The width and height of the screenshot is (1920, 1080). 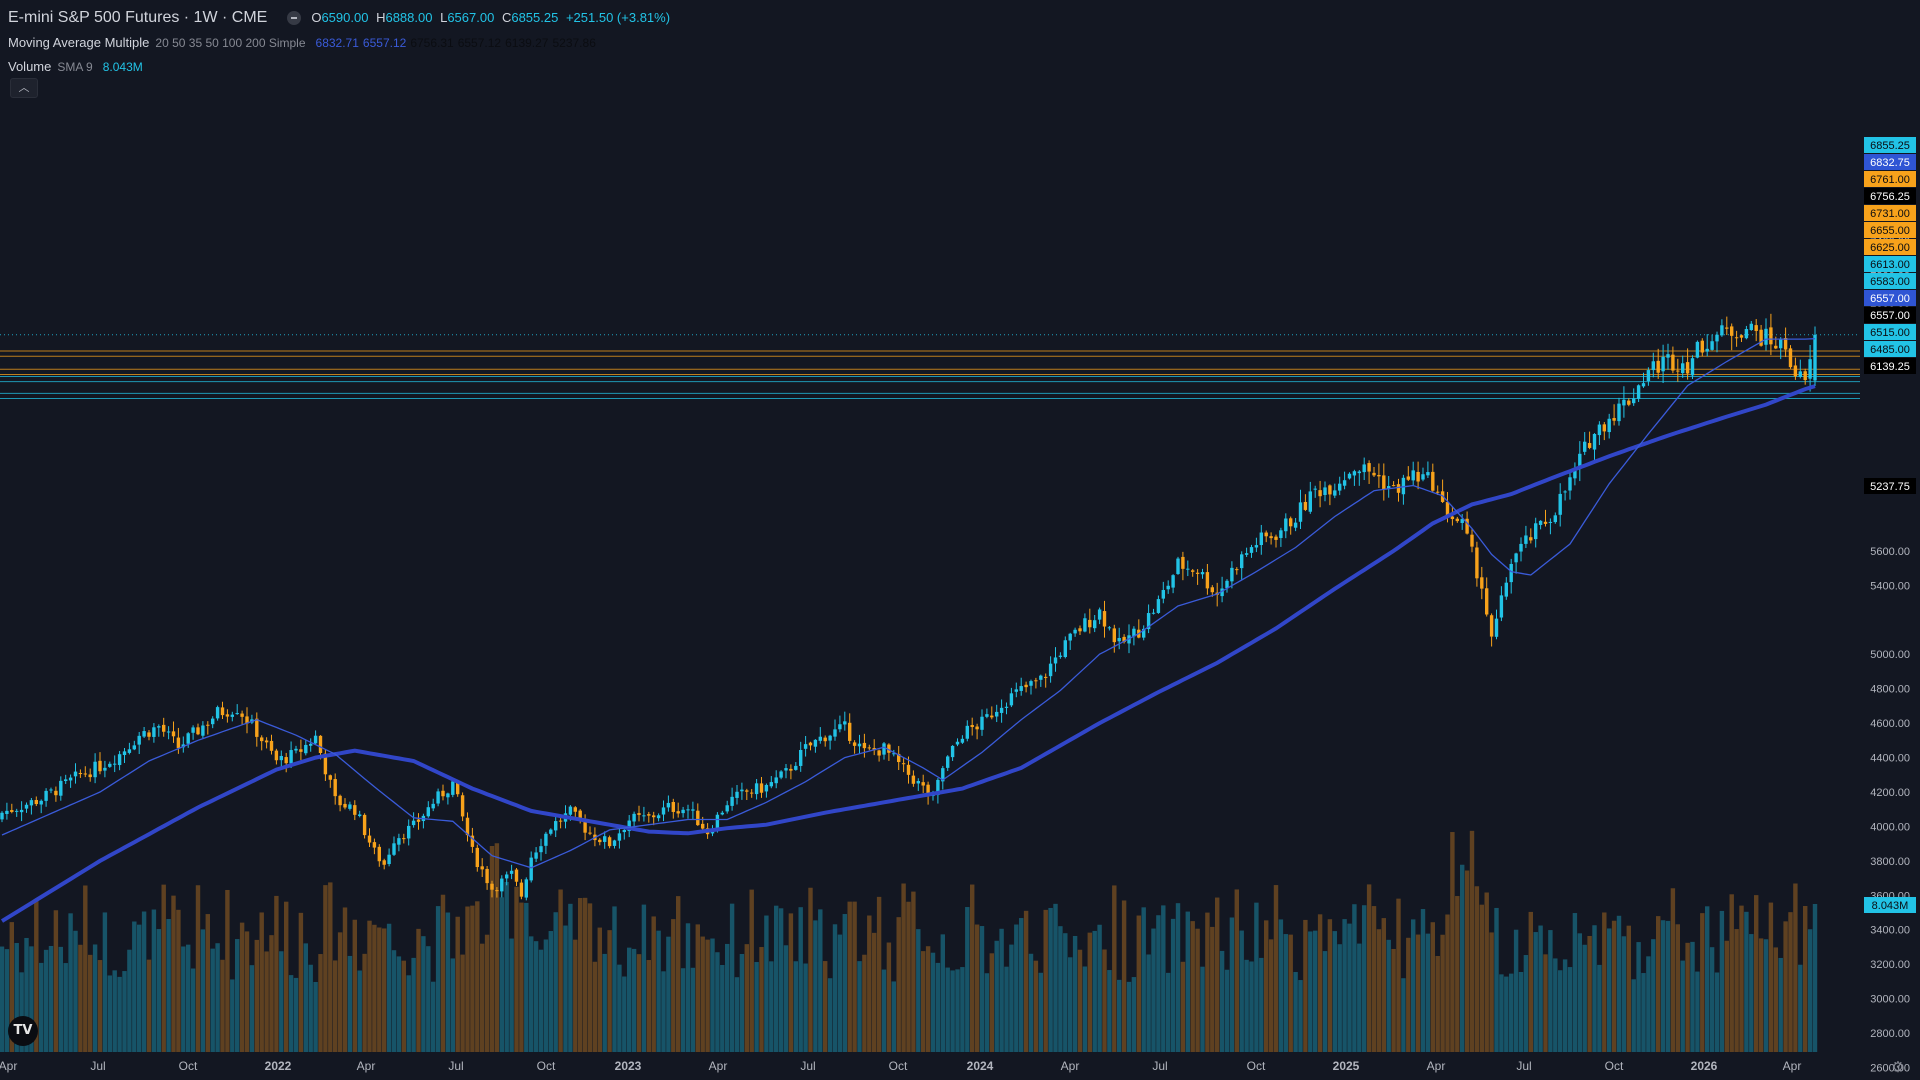 I want to click on ohlc-high-key: H, so click(x=381, y=17).